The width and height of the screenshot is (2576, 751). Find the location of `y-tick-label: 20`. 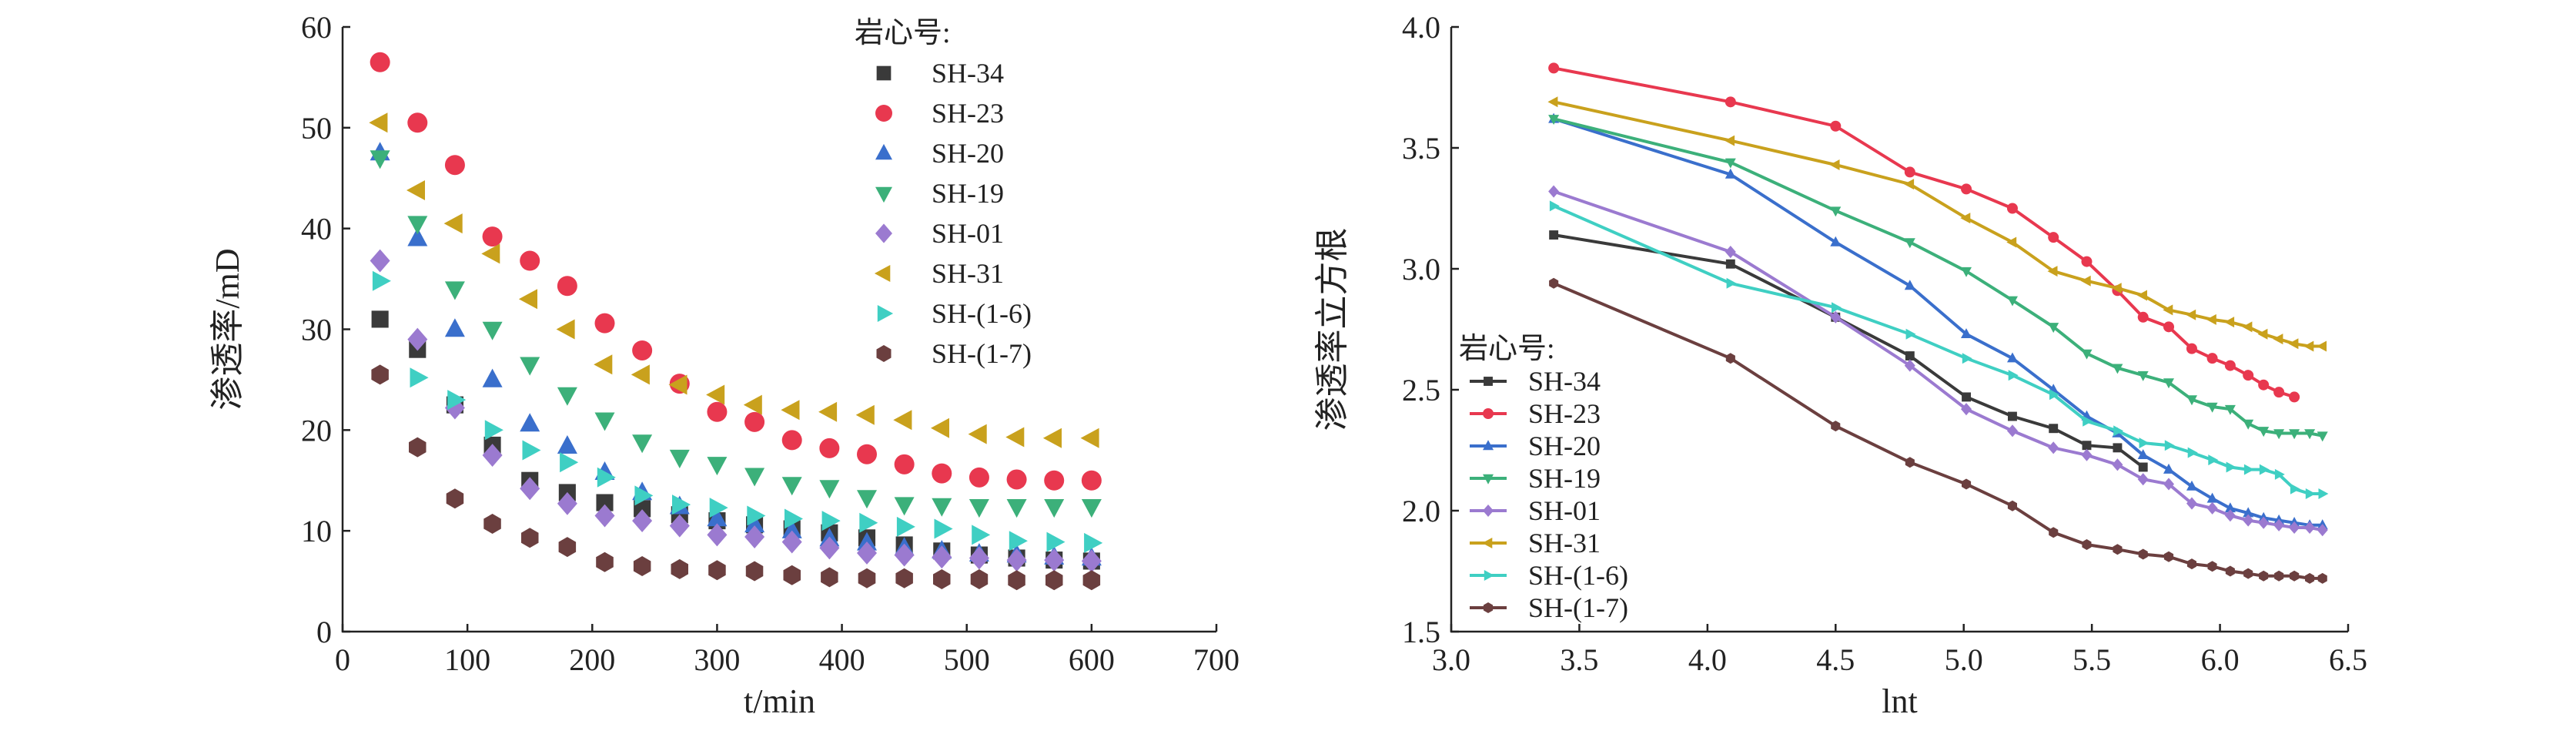

y-tick-label: 20 is located at coordinates (317, 430).